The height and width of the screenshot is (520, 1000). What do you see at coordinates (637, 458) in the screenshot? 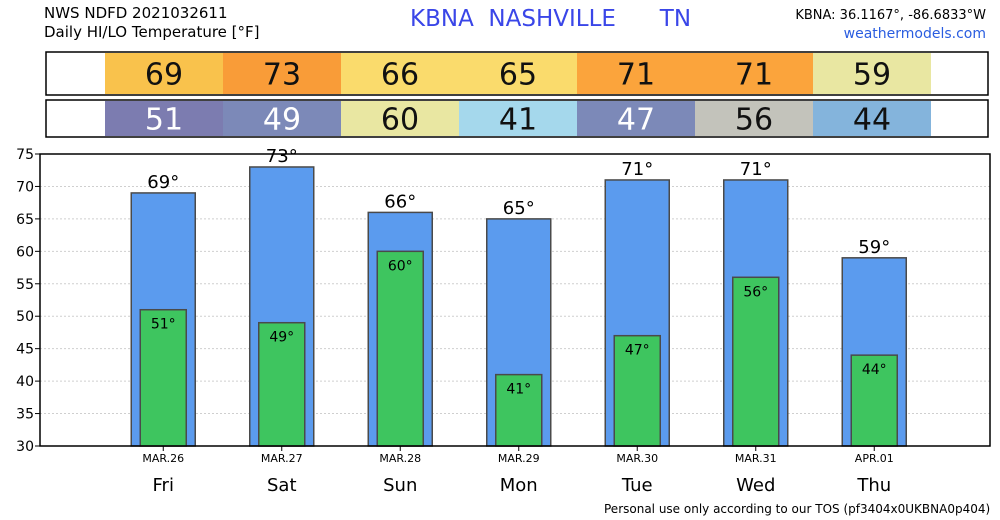
I see `x-date-label: MAR.30` at bounding box center [637, 458].